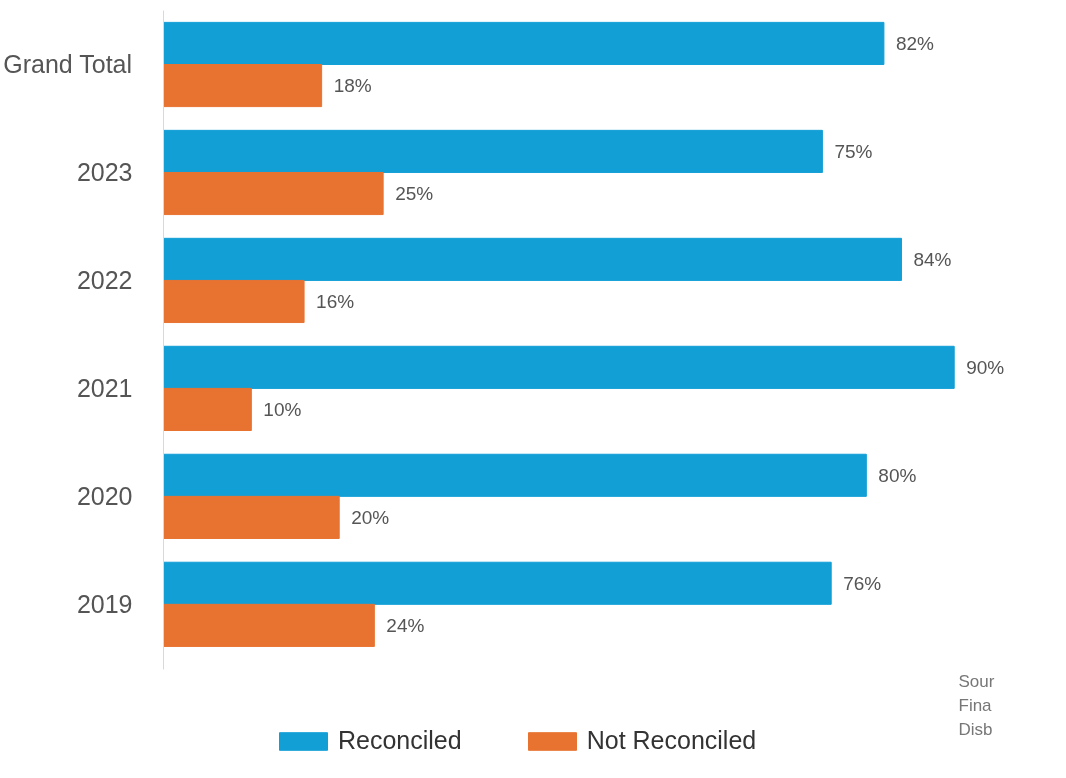 This screenshot has width=1066, height=778. Describe the element at coordinates (975, 730) in the screenshot. I see `text: Disb` at that location.